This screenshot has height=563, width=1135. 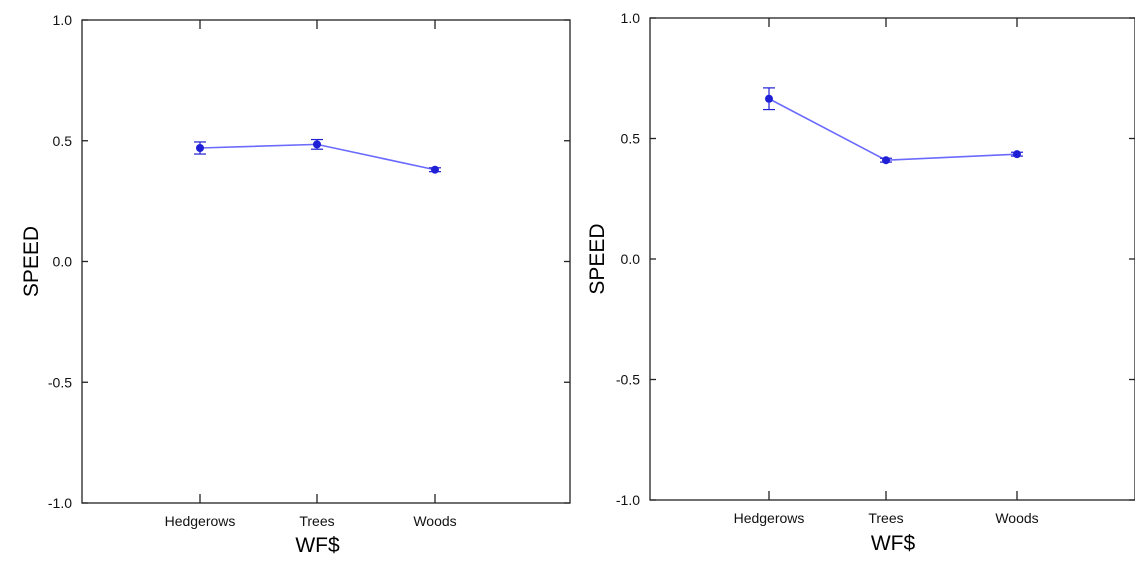 I want to click on series-line, so click(x=893, y=129).